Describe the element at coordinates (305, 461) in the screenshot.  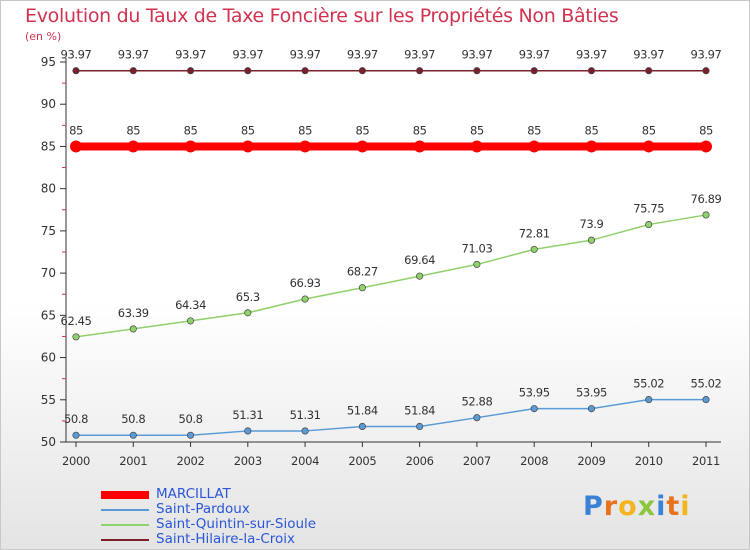
I see `x-tick-label: 2004` at that location.